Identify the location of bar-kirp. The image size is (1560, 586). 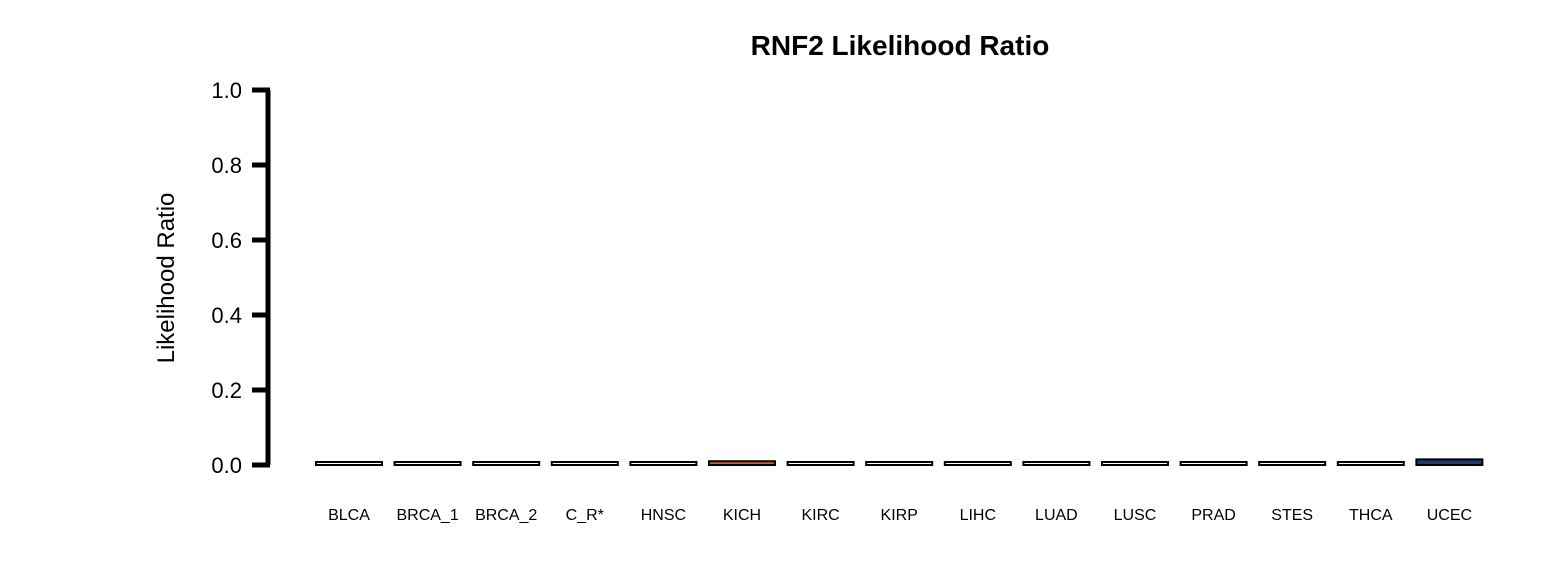
(899, 463).